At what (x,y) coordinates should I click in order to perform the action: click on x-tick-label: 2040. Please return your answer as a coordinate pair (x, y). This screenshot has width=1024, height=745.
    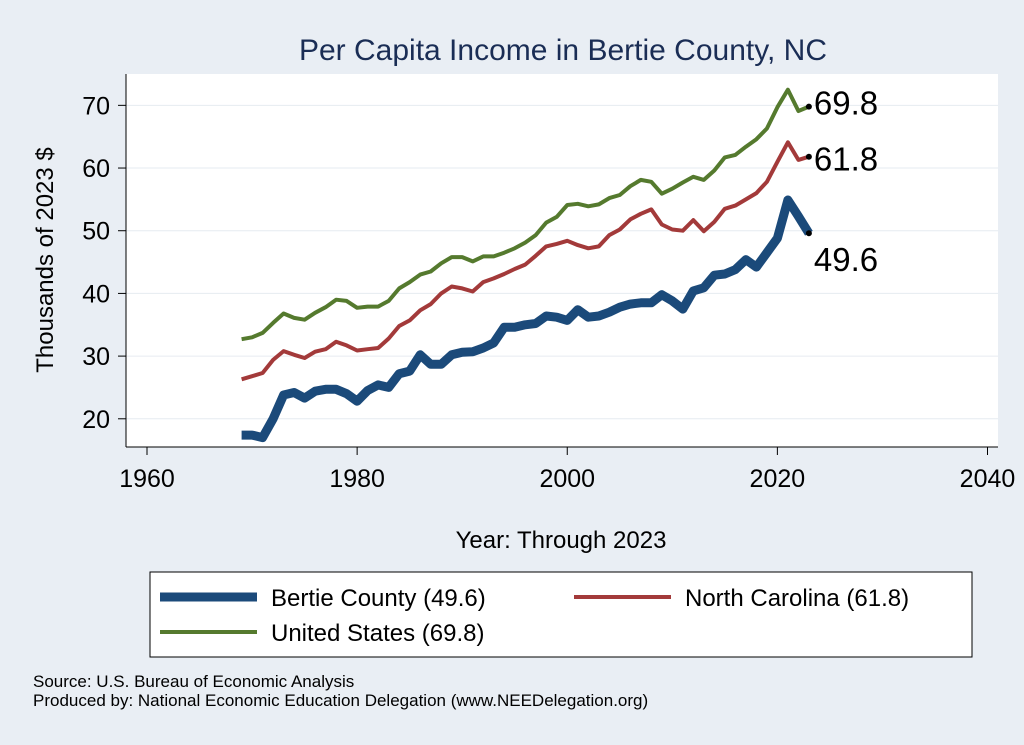
    Looking at the image, I should click on (988, 479).